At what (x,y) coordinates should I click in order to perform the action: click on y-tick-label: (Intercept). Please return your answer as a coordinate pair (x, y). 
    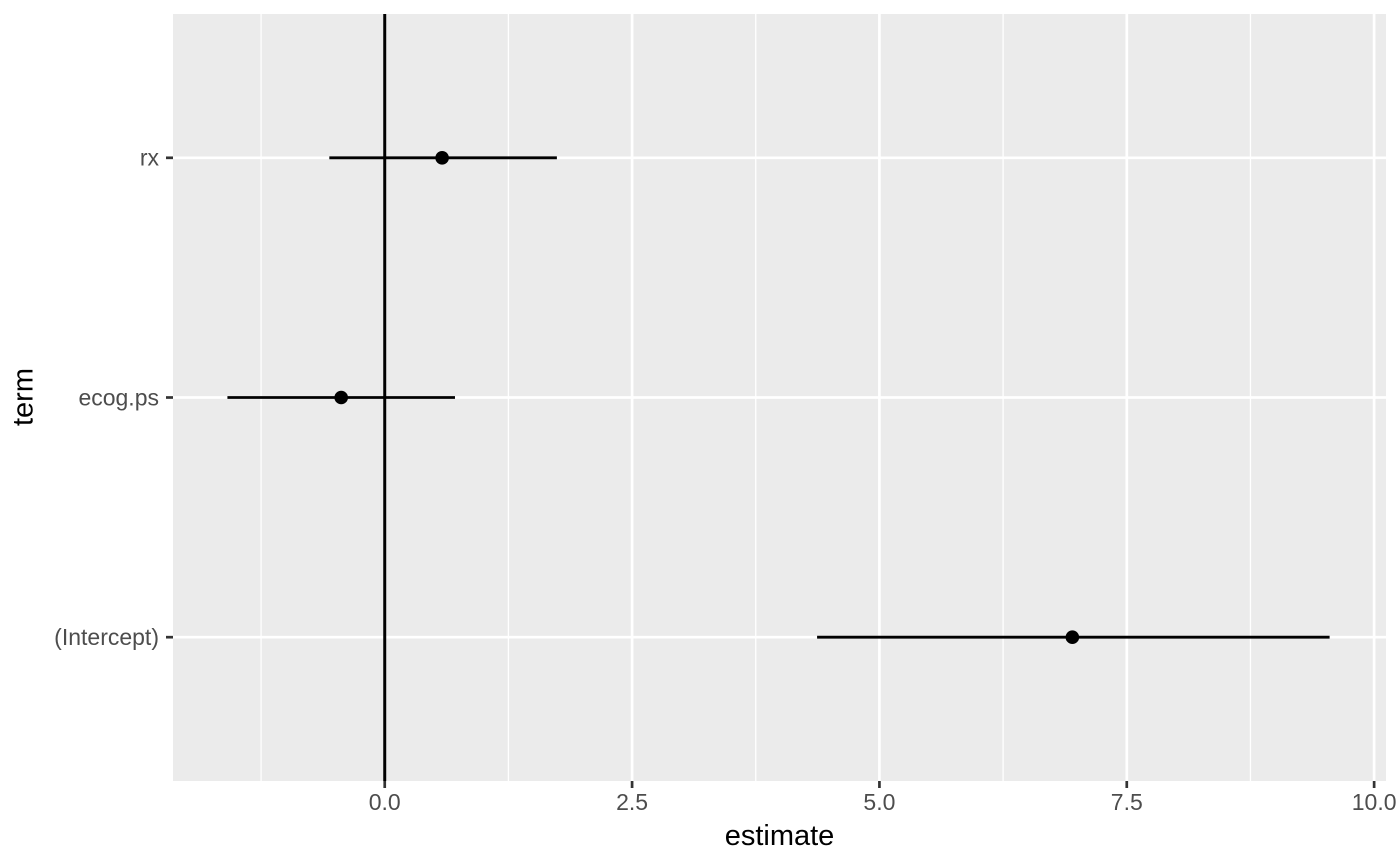
    Looking at the image, I should click on (106, 637).